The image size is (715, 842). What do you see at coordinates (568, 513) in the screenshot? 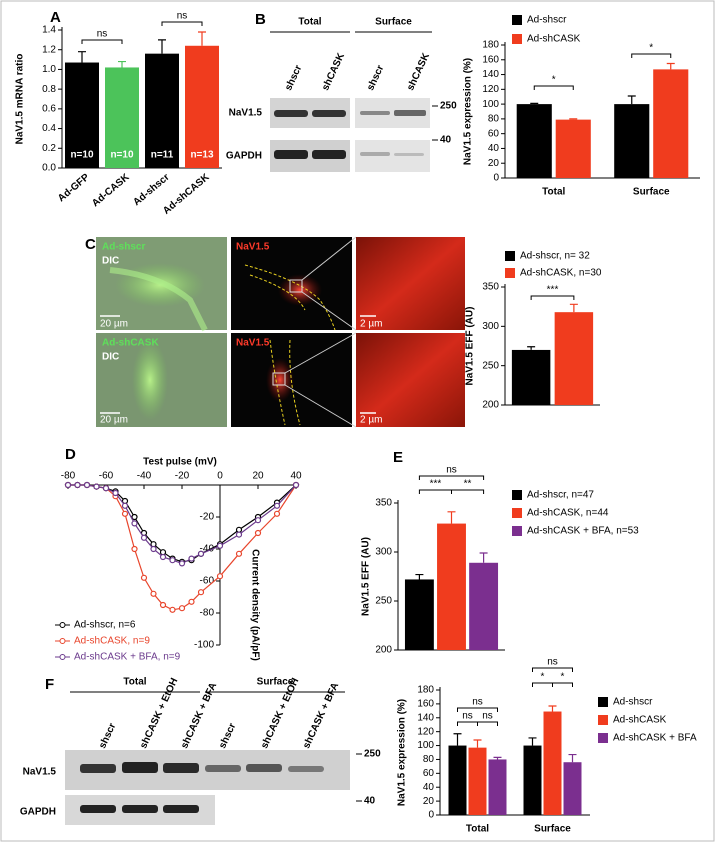
I see `legend-label: Ad-shCASK, n=44` at bounding box center [568, 513].